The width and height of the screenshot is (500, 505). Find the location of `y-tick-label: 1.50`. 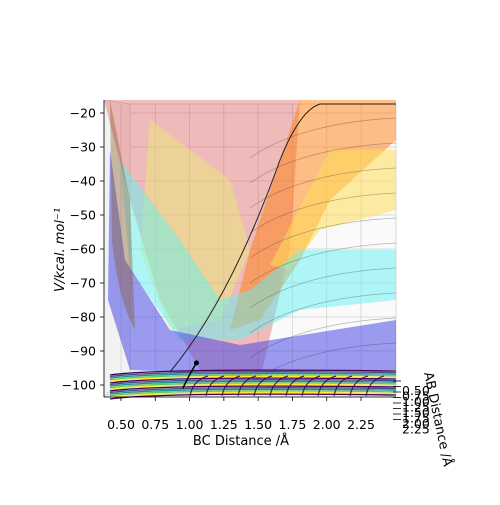

y-tick-label: 1.50 is located at coordinates (416, 412).